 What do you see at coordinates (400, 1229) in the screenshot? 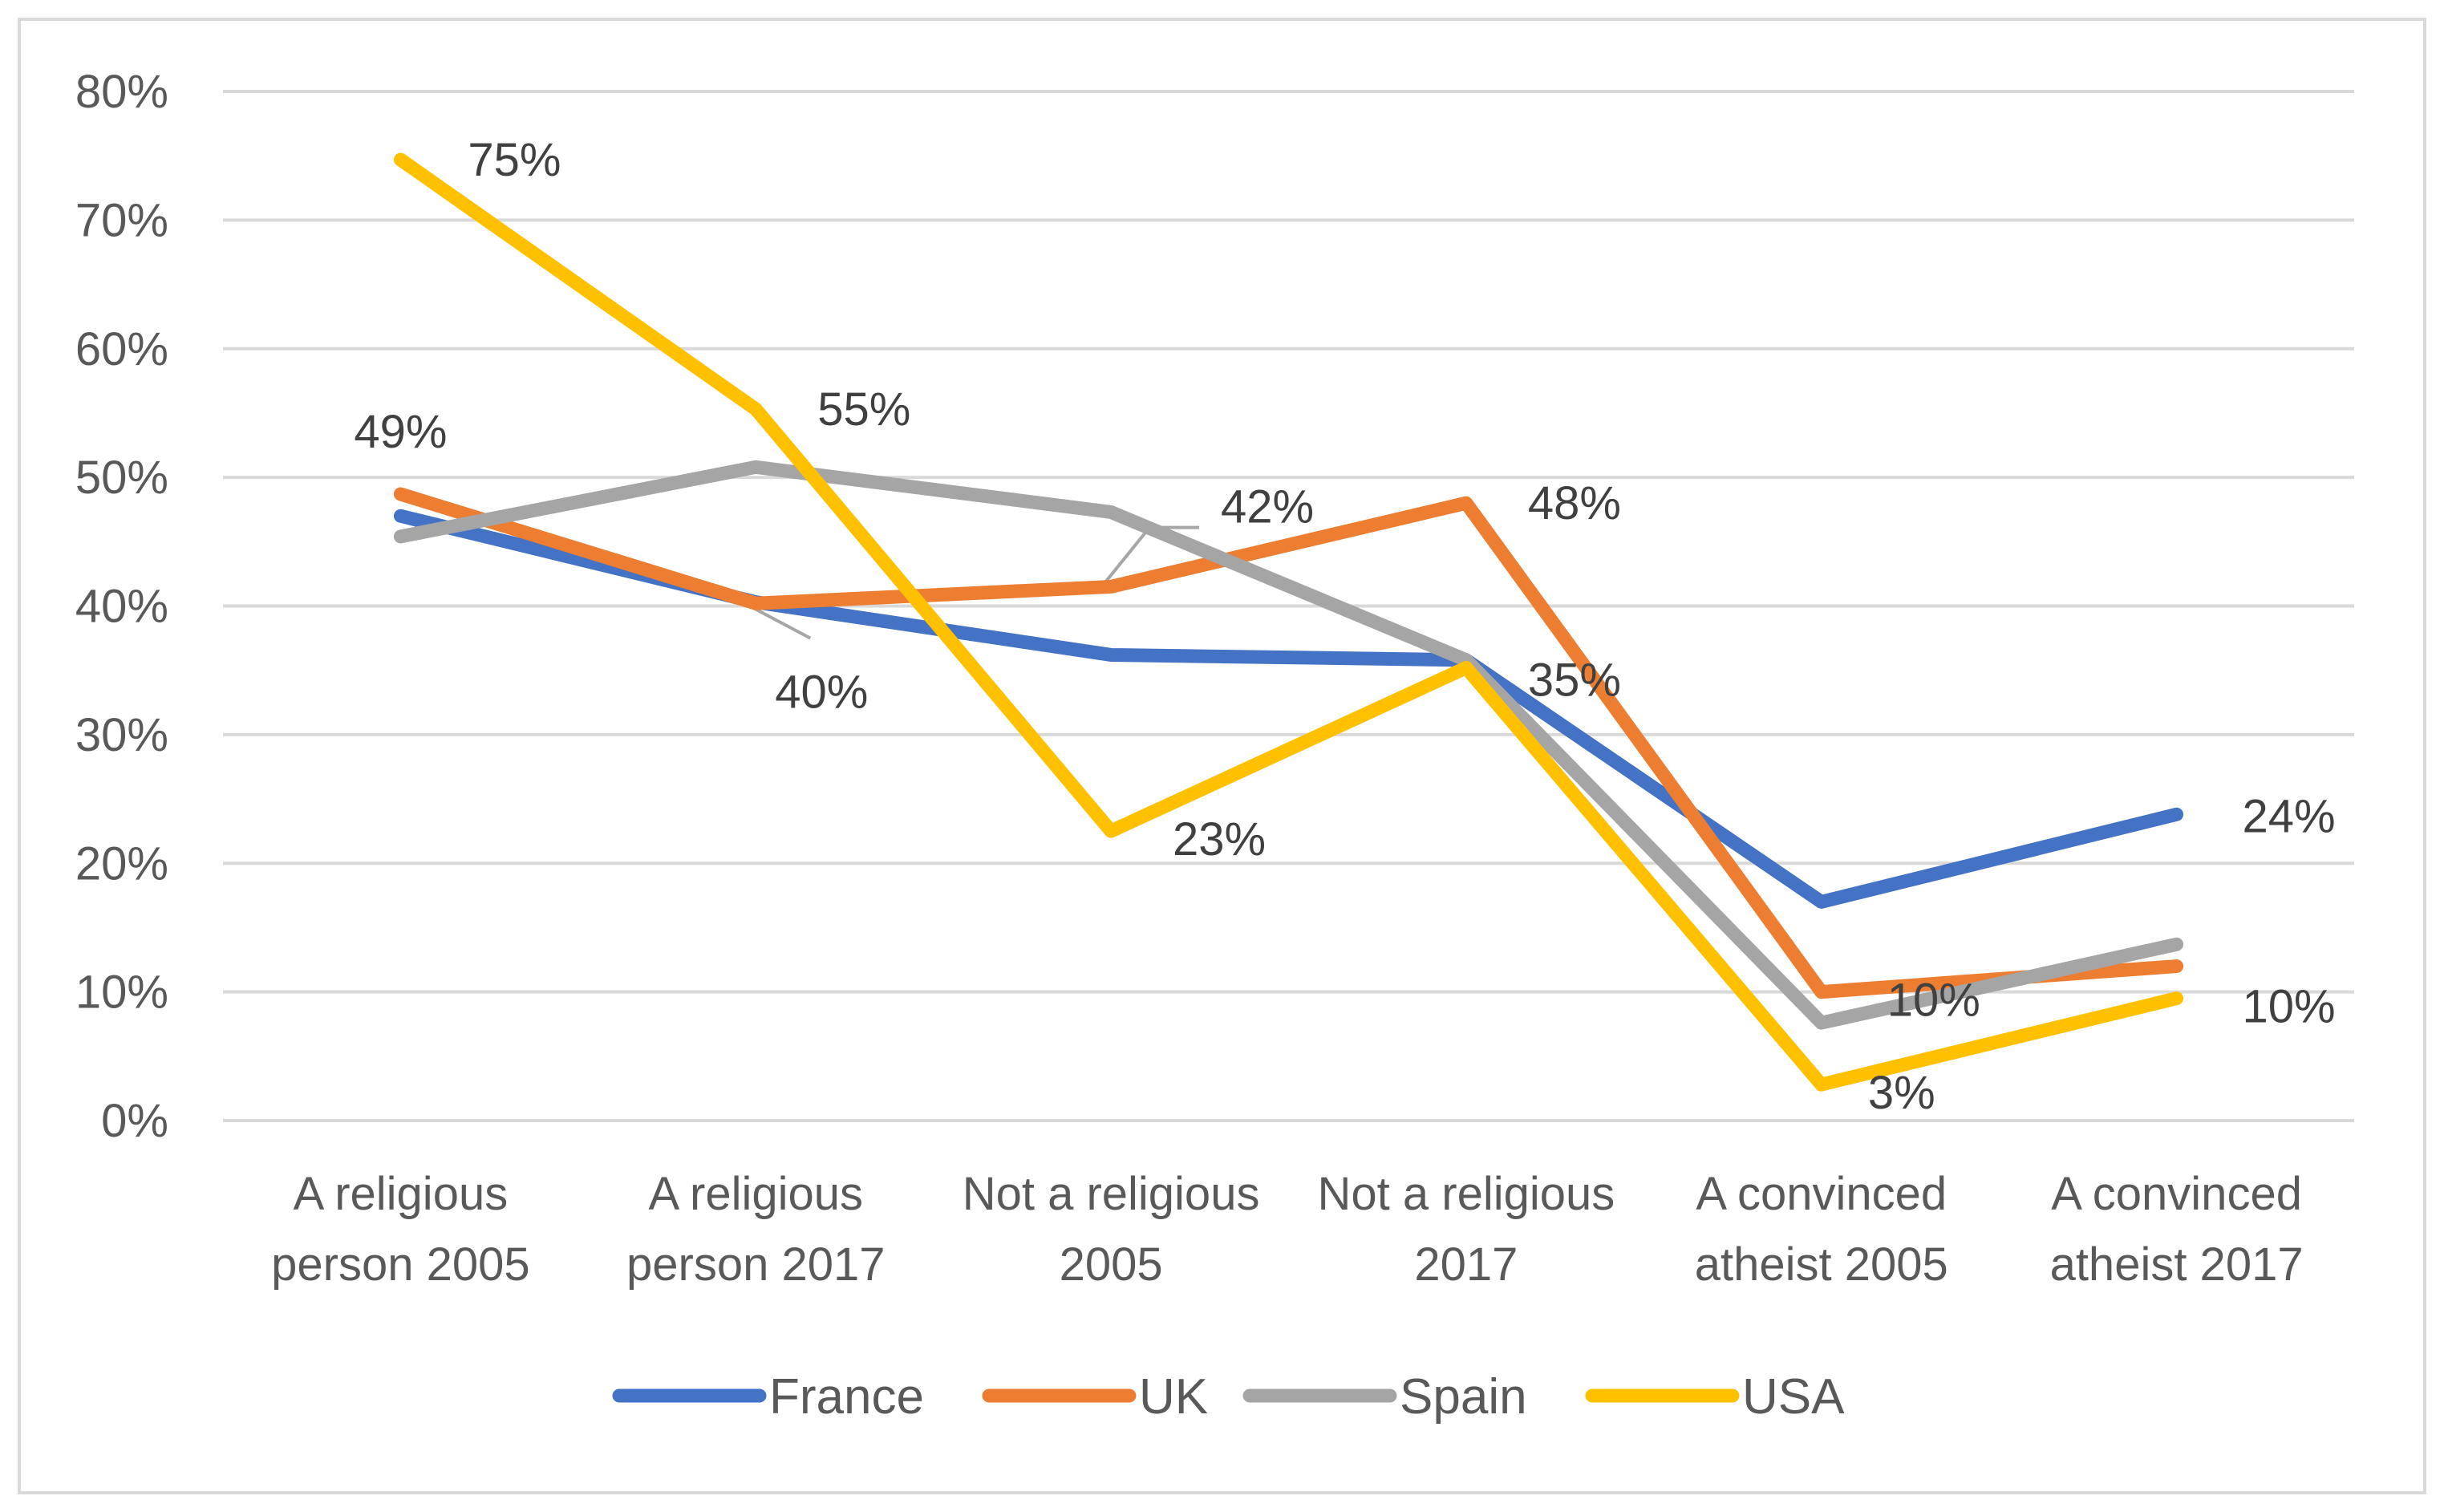
I see `x-category-label: A religious person 2005` at bounding box center [400, 1229].